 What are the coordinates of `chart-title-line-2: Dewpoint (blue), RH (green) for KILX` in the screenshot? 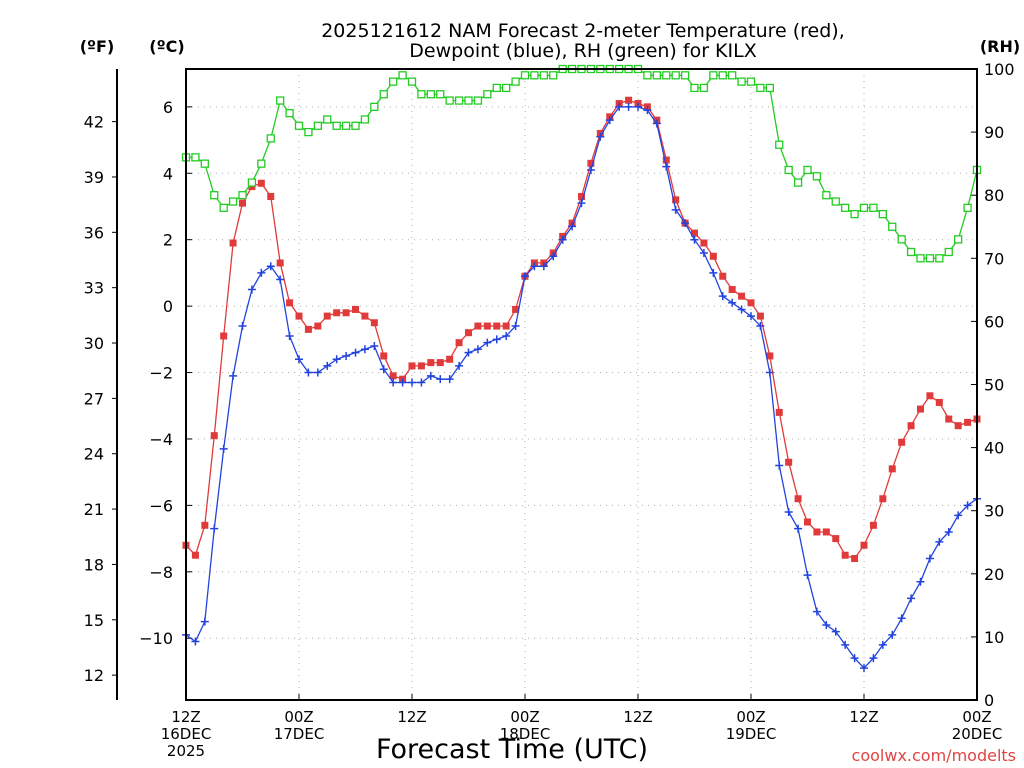 It's located at (582, 51).